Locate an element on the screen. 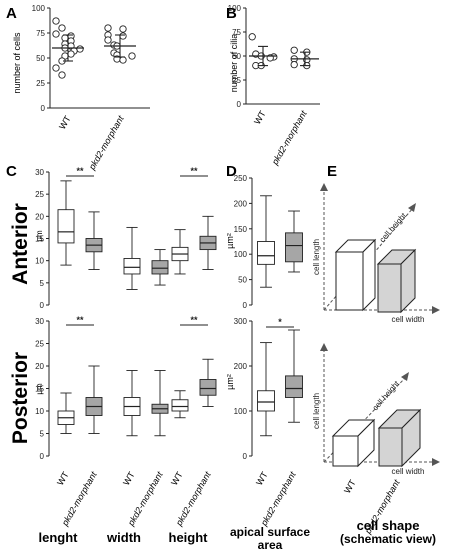  panel-d-anterior-ylabel: µm² is located at coordinates (230, 241).